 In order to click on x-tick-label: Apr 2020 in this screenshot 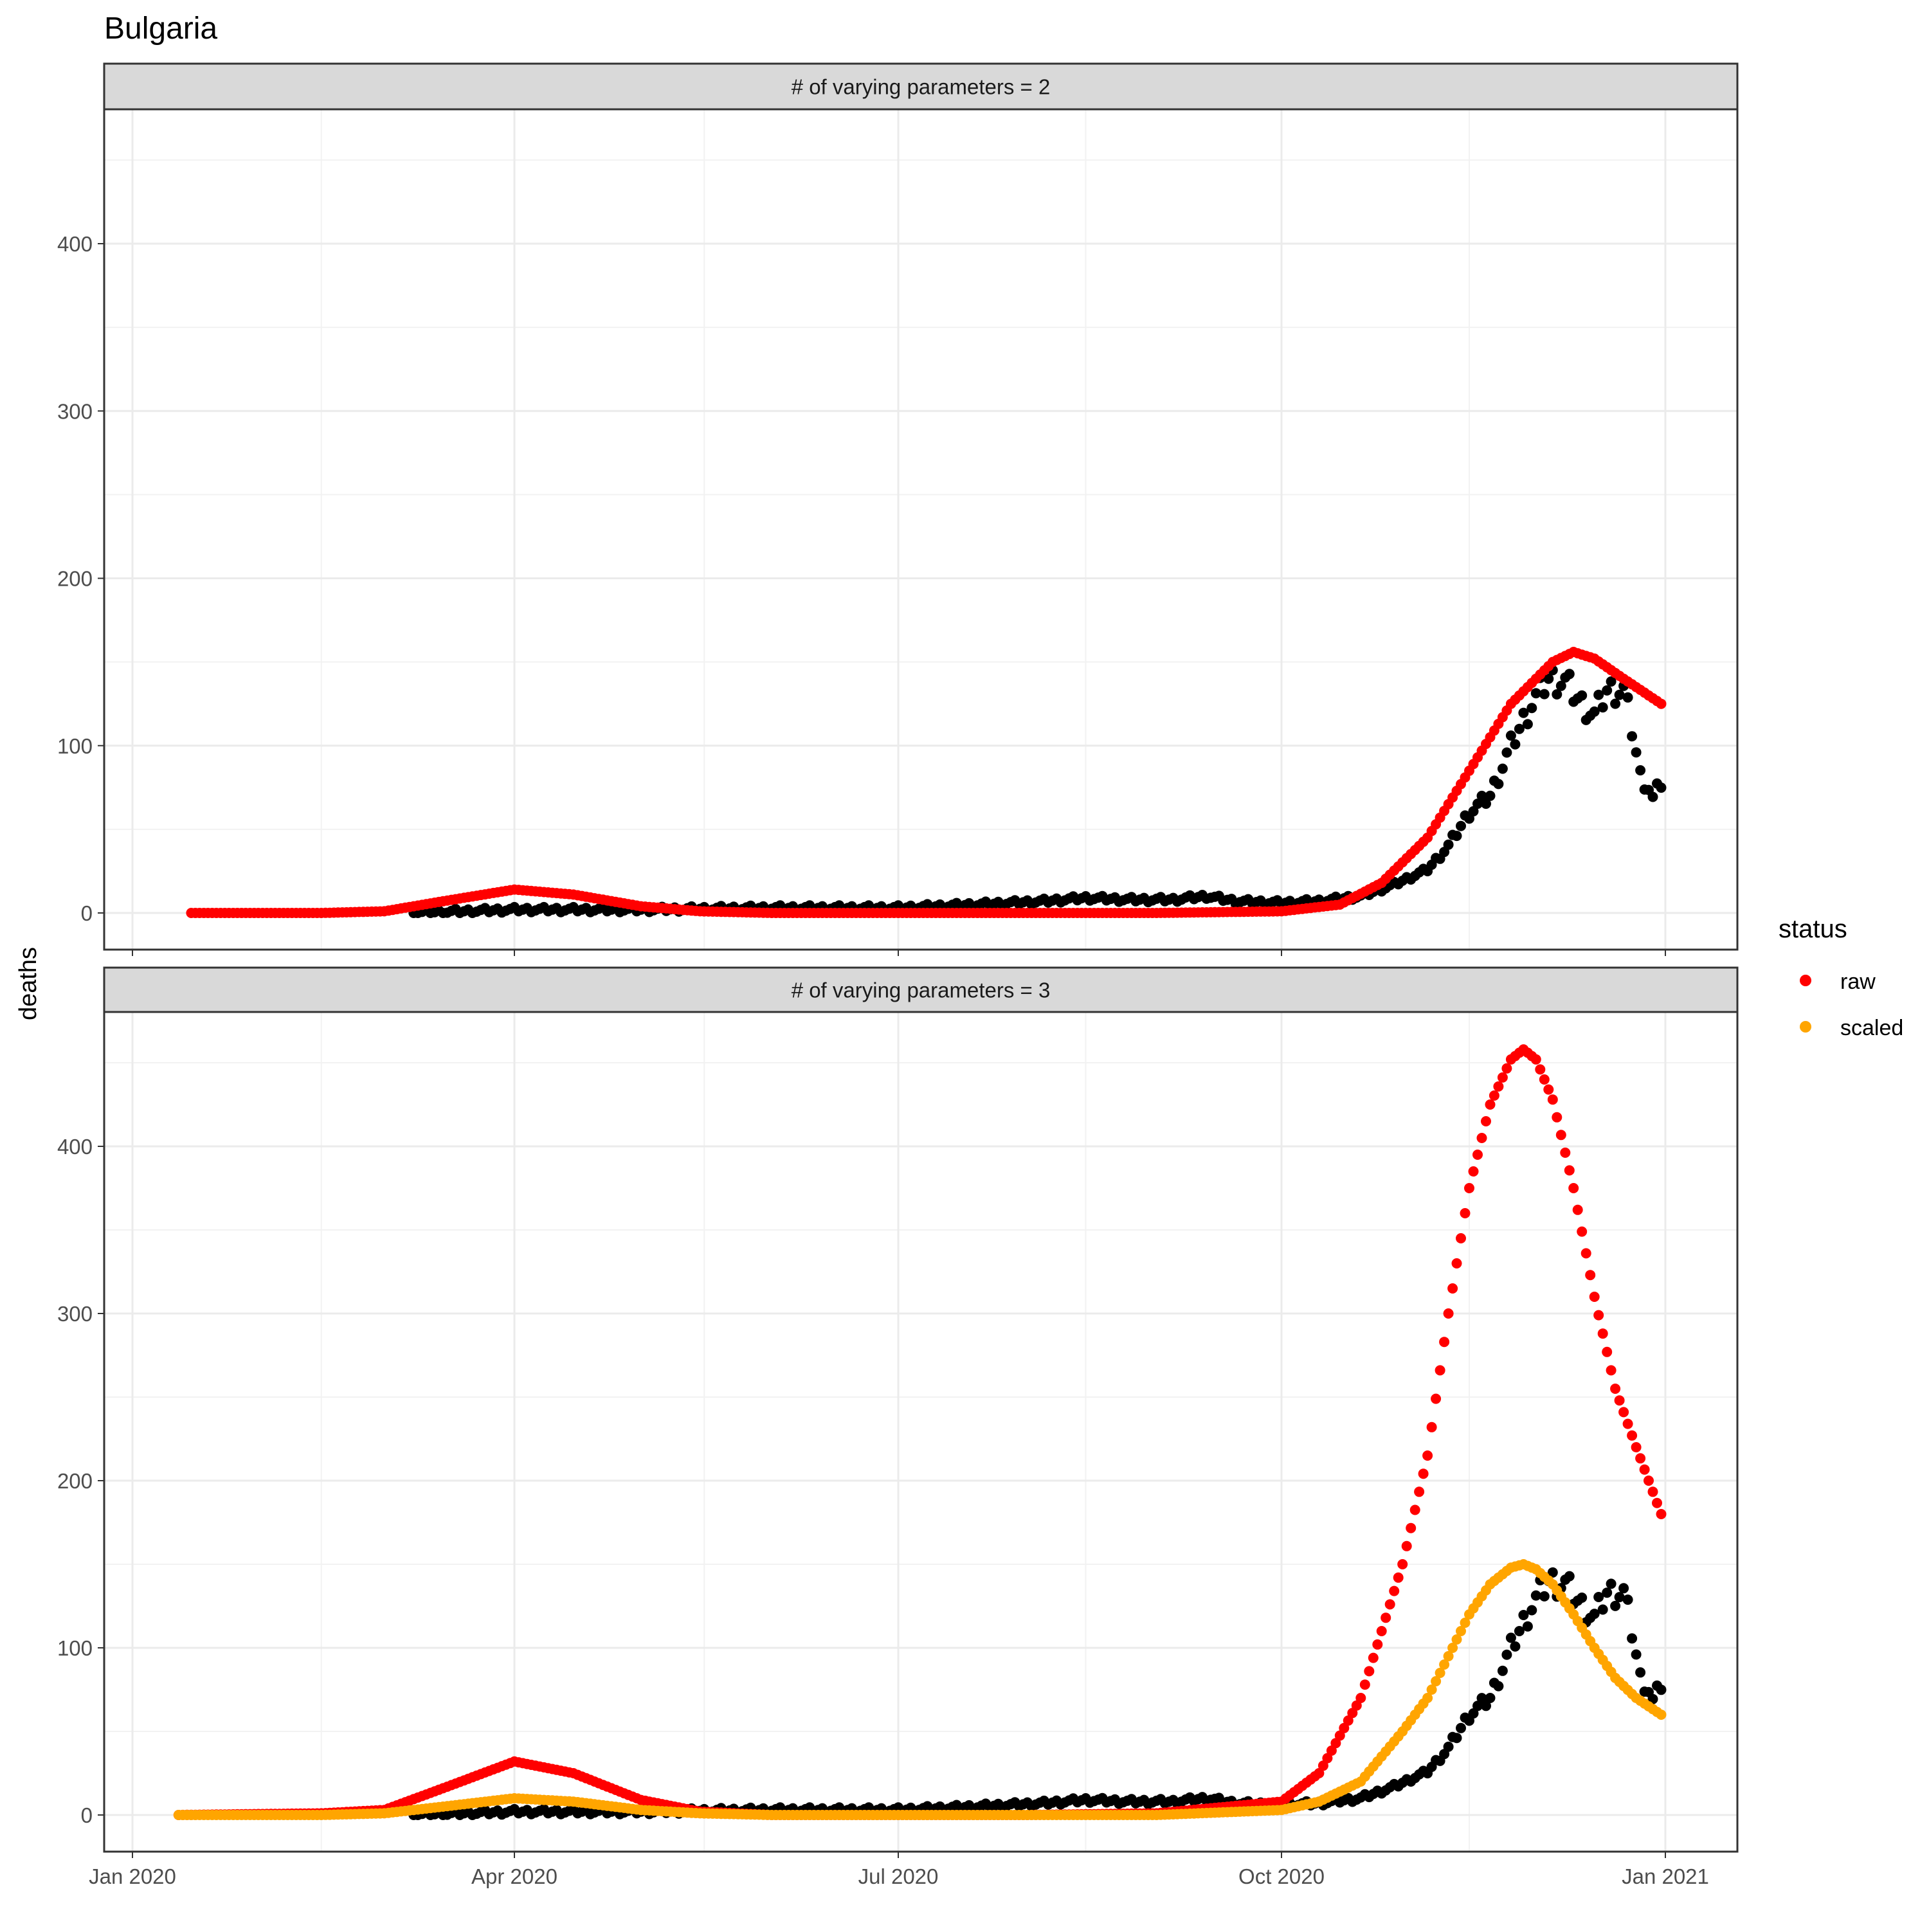, I will do `click(514, 1876)`.